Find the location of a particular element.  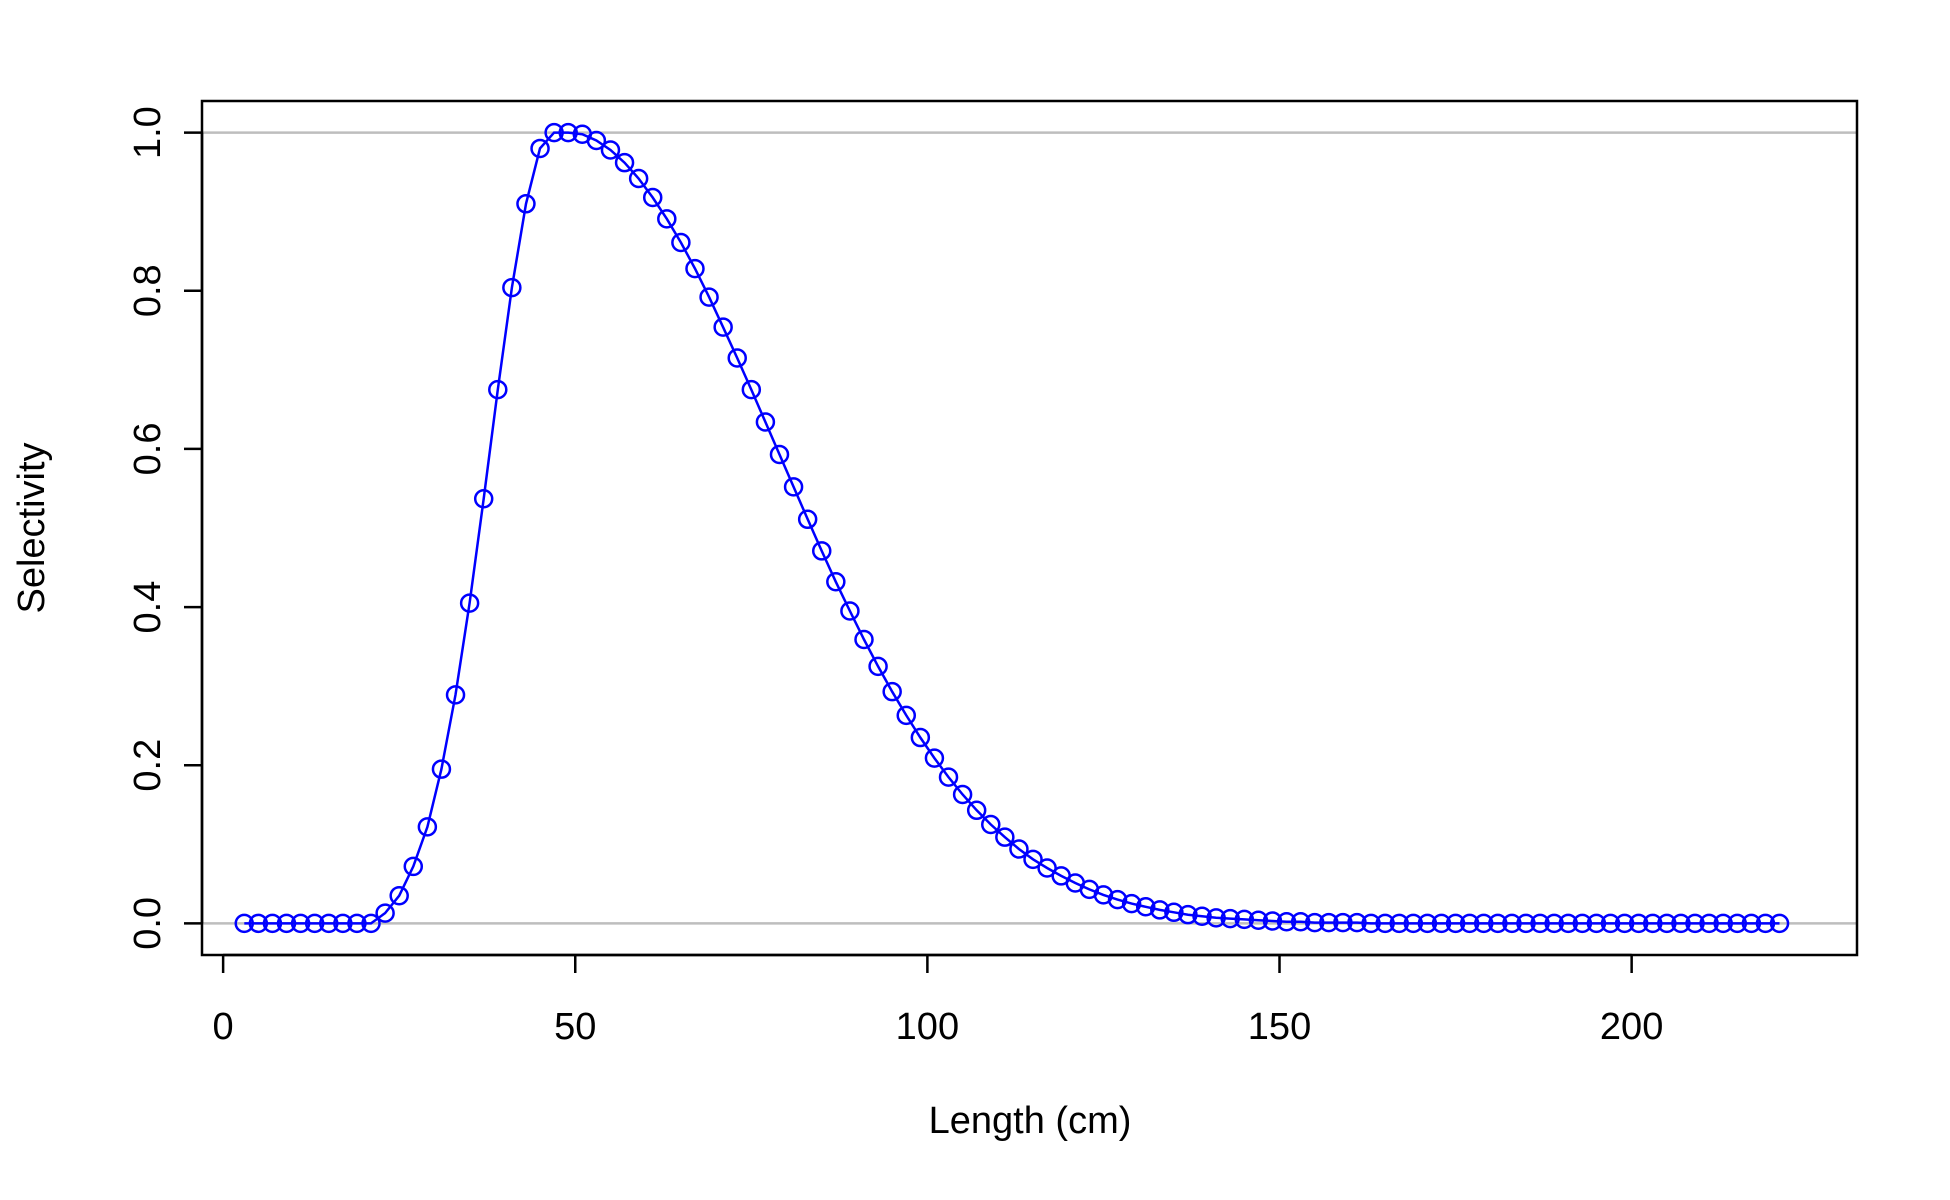

y-tick-label: 0.4 is located at coordinates (148, 607).